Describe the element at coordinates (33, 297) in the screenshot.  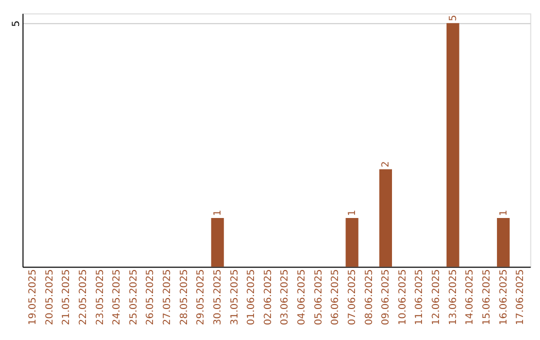
I see `x-tick-label: 19.05.2025` at that location.